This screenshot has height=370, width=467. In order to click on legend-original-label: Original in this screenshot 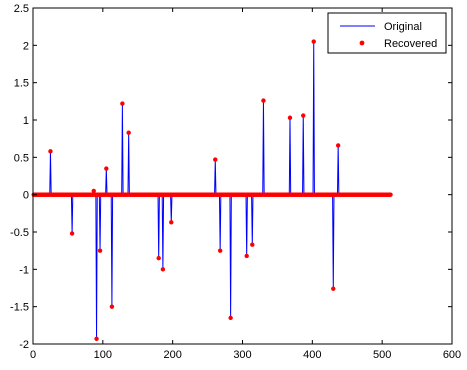, I will do `click(403, 27)`.